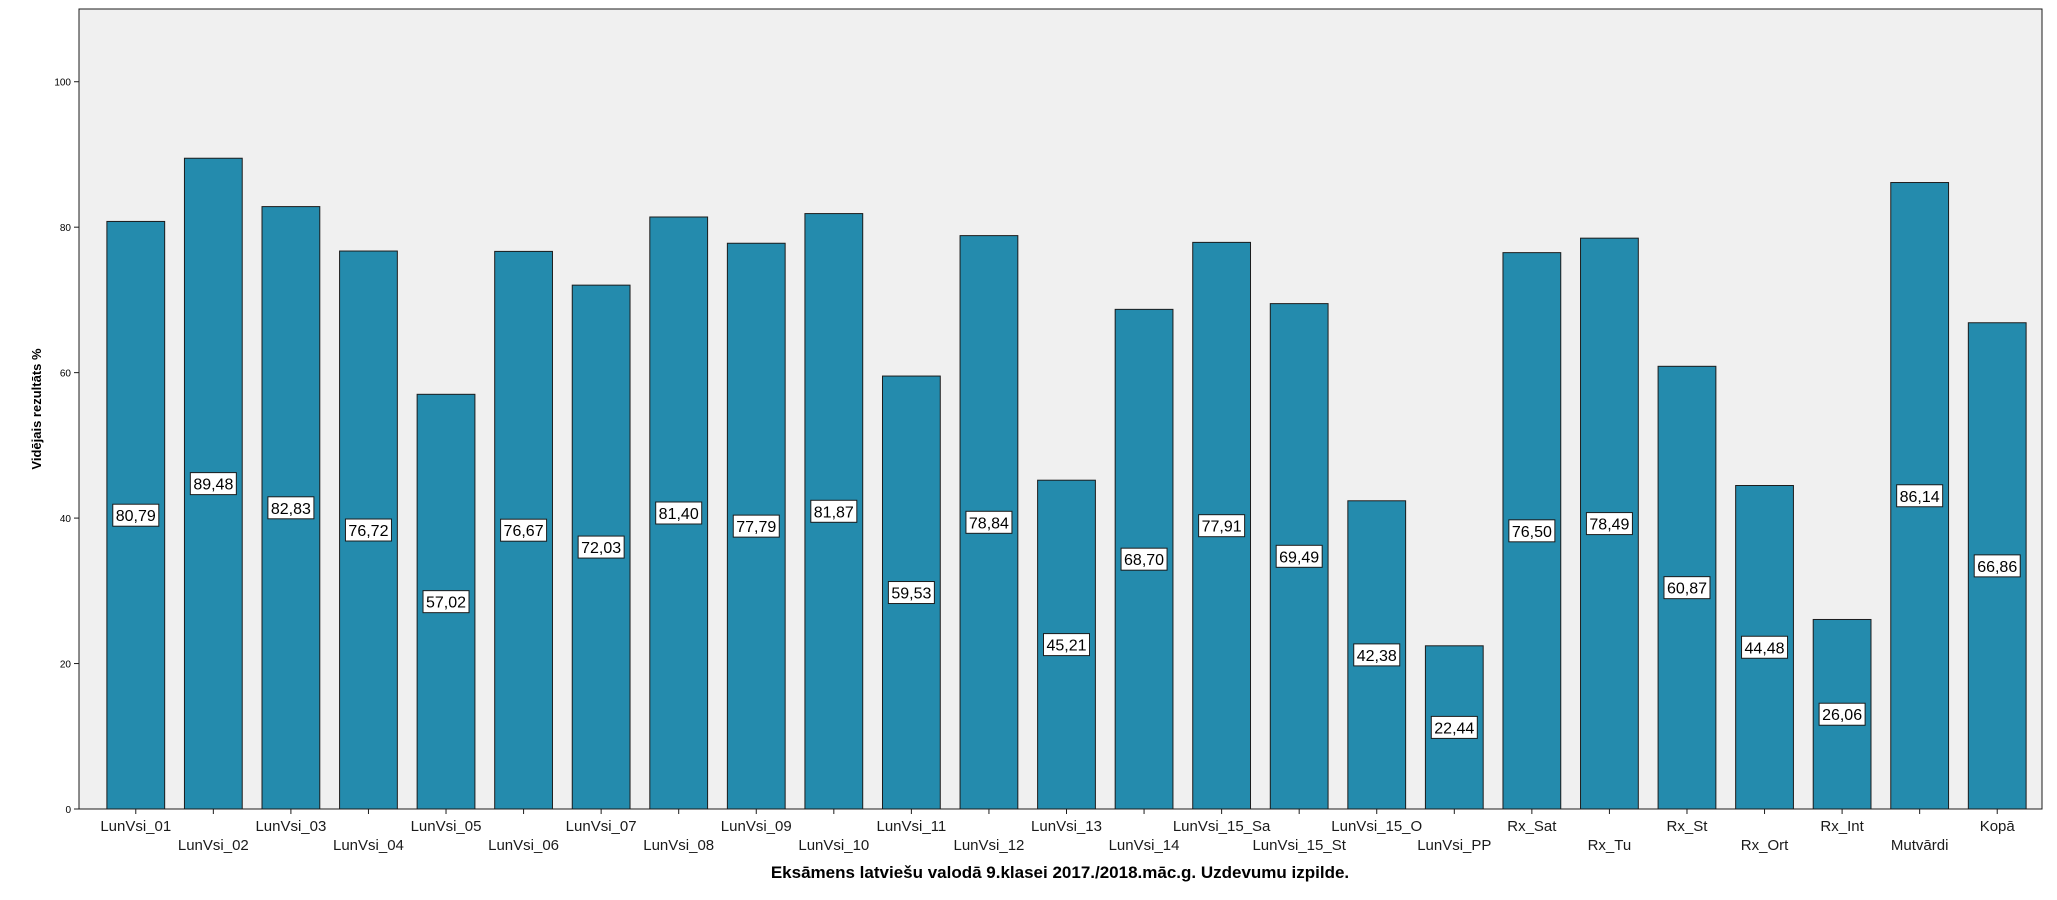 This screenshot has width=2057, height=900. What do you see at coordinates (1222, 826) in the screenshot?
I see `x-tick-label: LunVsi_15_Sa` at bounding box center [1222, 826].